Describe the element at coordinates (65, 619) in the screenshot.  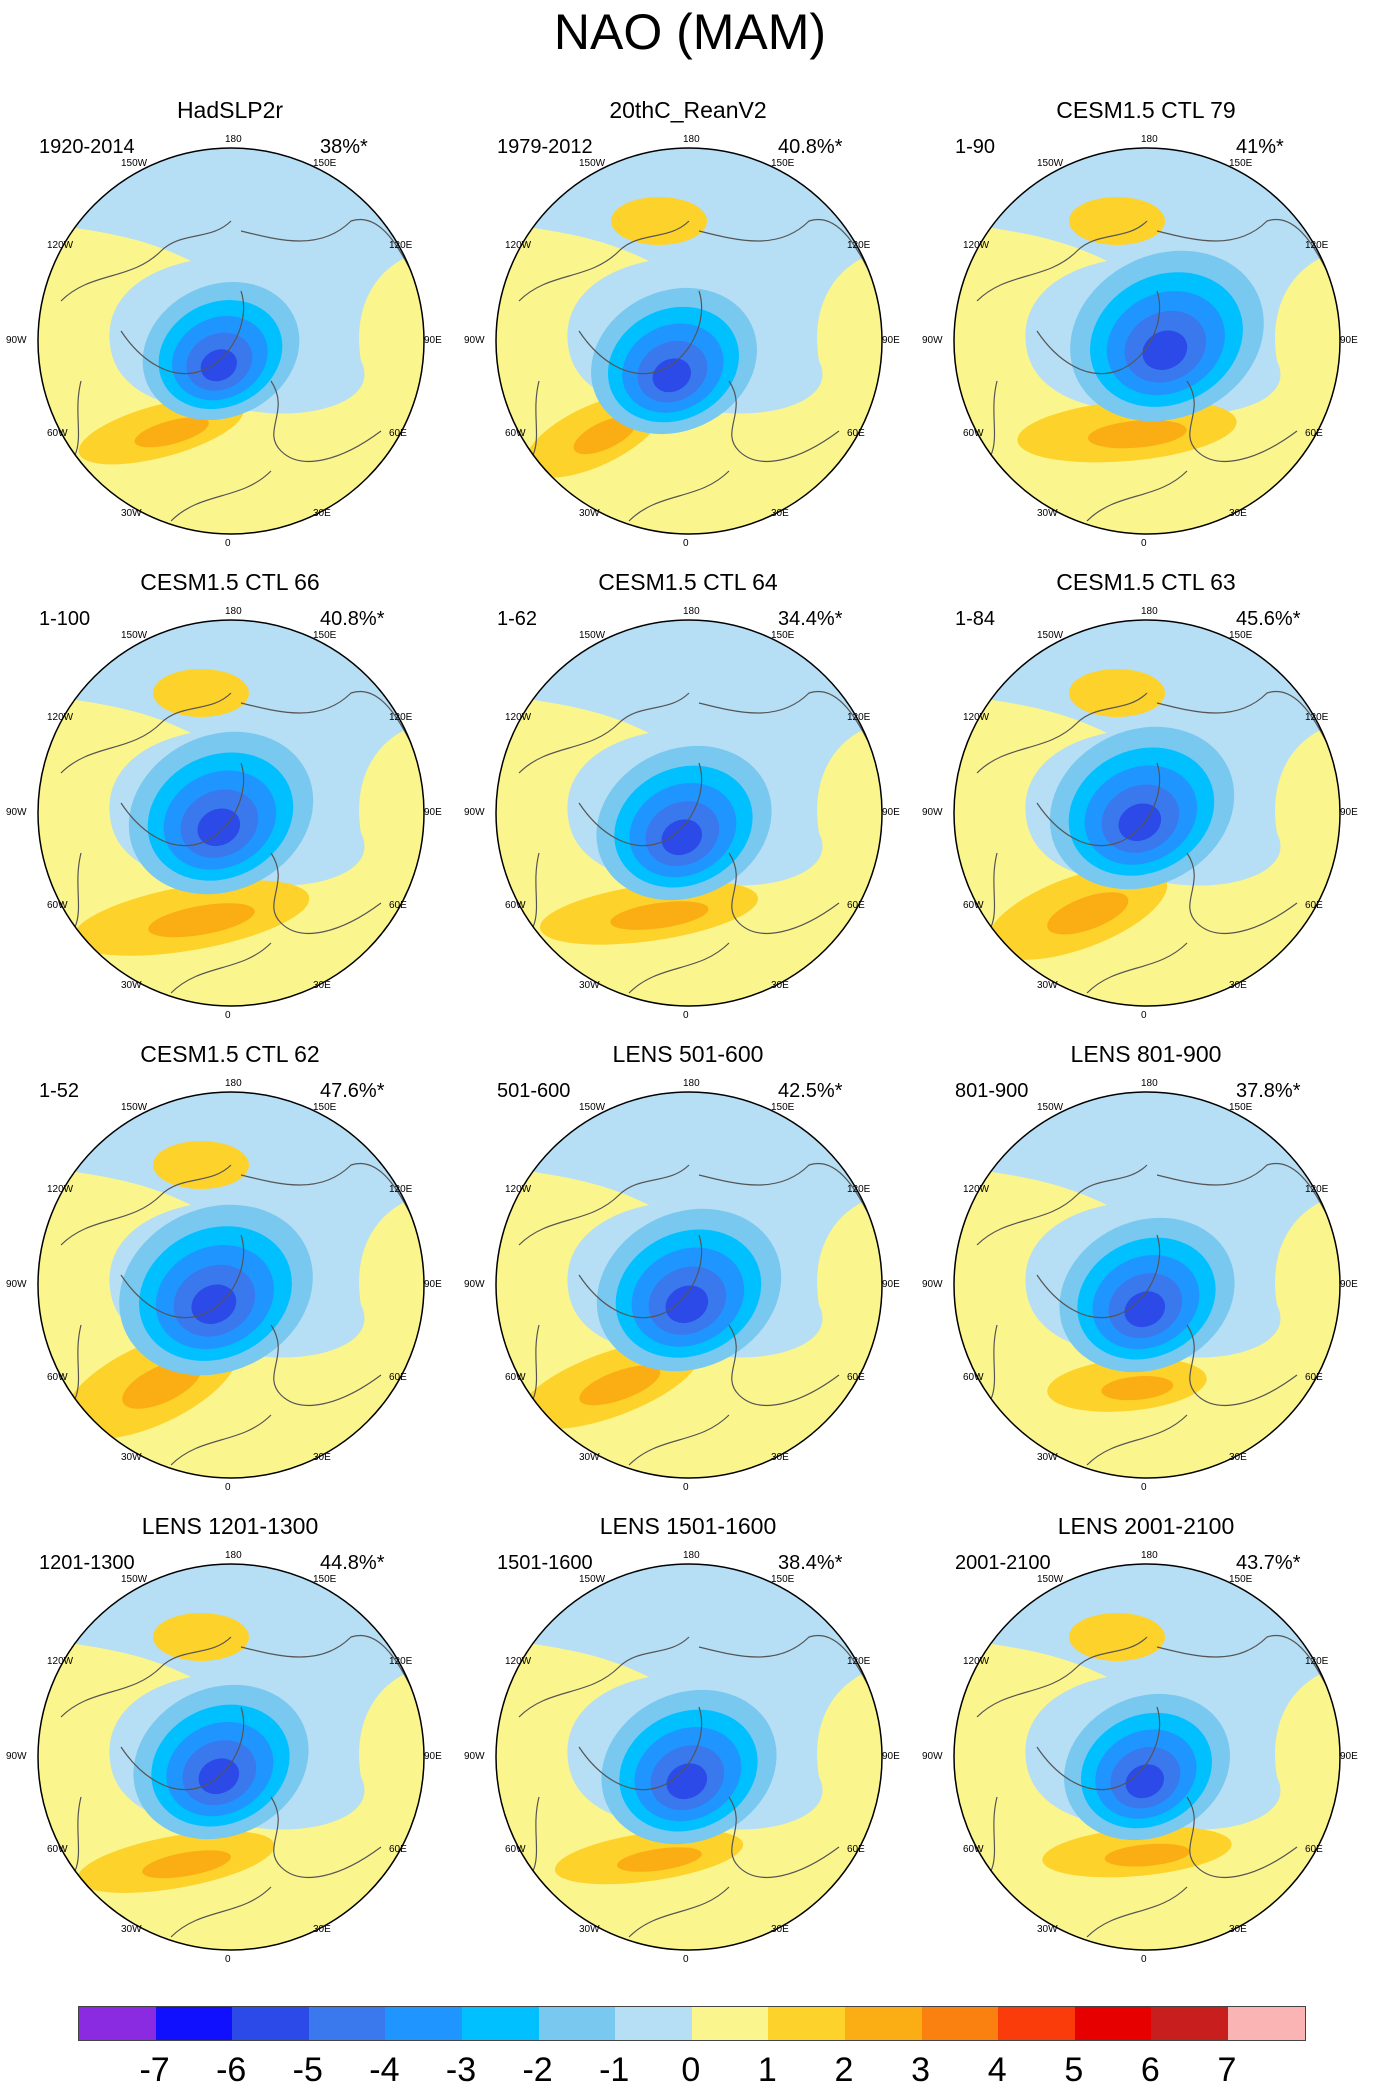
I see `panel-period: 1-100` at that location.